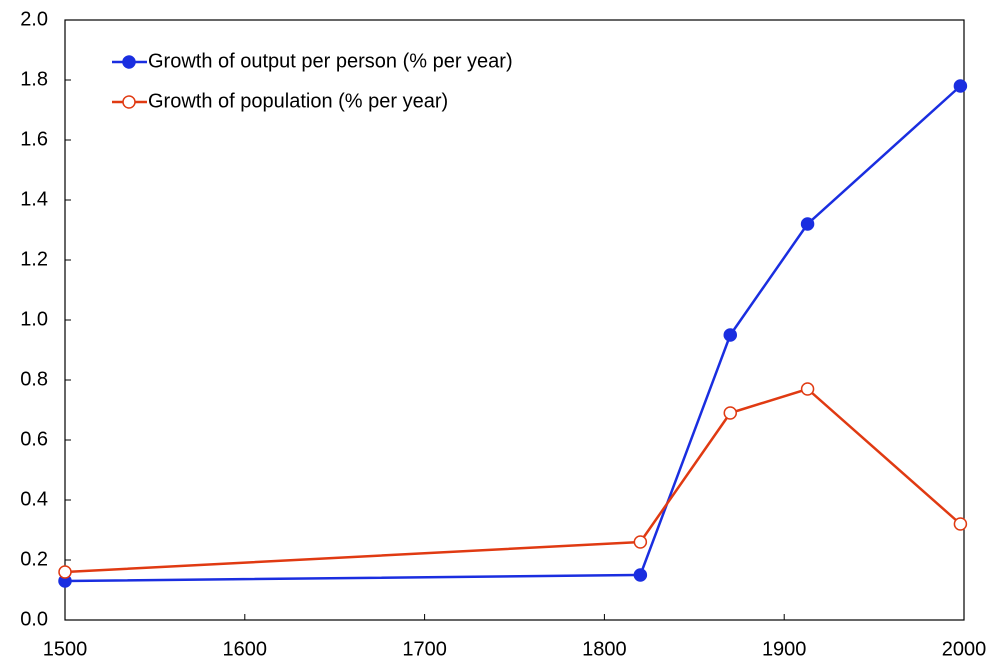 The width and height of the screenshot is (995, 666). What do you see at coordinates (245, 649) in the screenshot?
I see `x-tick-label: 1600` at bounding box center [245, 649].